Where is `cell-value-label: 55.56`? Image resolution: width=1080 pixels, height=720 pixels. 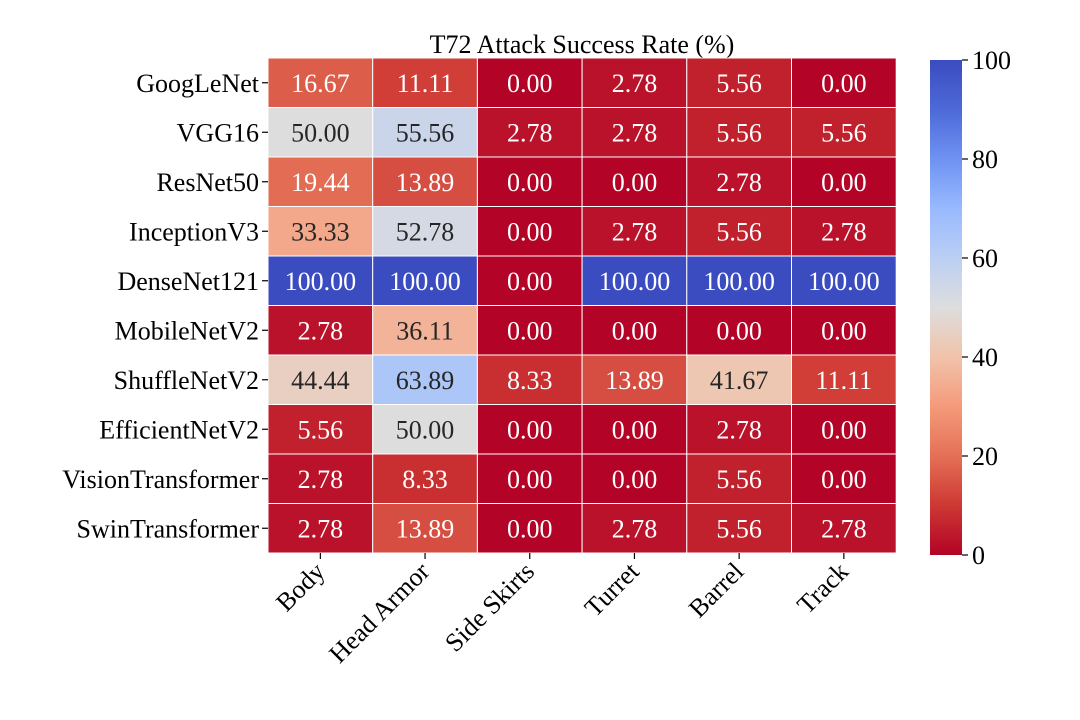
cell-value-label: 55.56 is located at coordinates (425, 132).